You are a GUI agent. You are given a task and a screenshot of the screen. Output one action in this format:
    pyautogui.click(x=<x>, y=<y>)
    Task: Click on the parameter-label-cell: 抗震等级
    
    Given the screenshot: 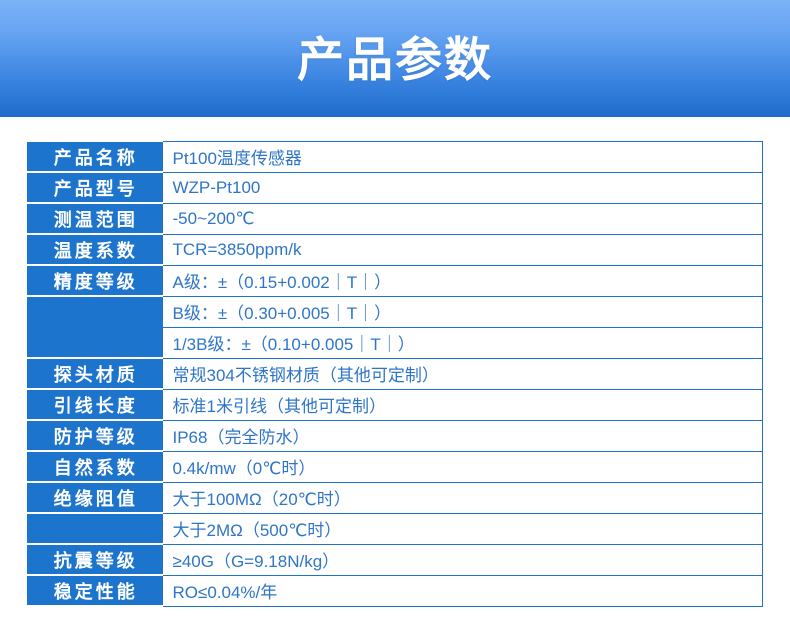 What is the action you would take?
    pyautogui.click(x=94, y=559)
    